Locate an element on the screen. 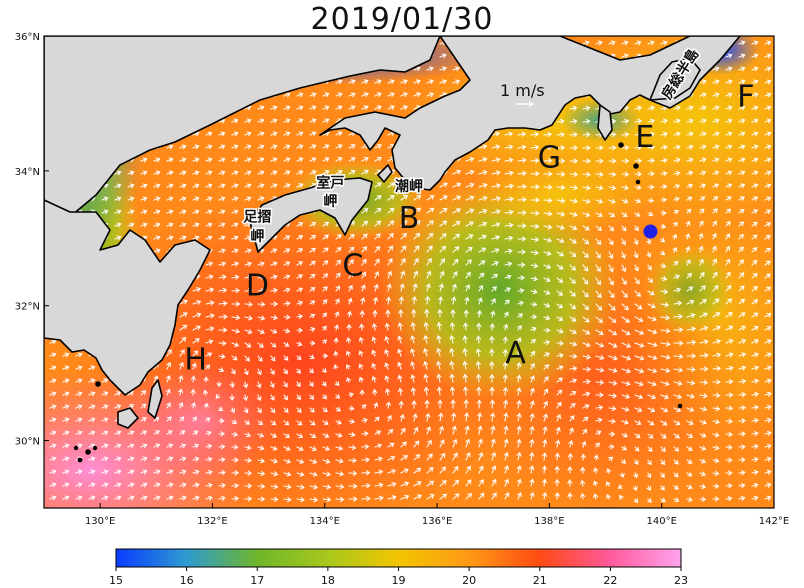 The height and width of the screenshot is (588, 804). colorbar-tick-label: 18 is located at coordinates (328, 580).